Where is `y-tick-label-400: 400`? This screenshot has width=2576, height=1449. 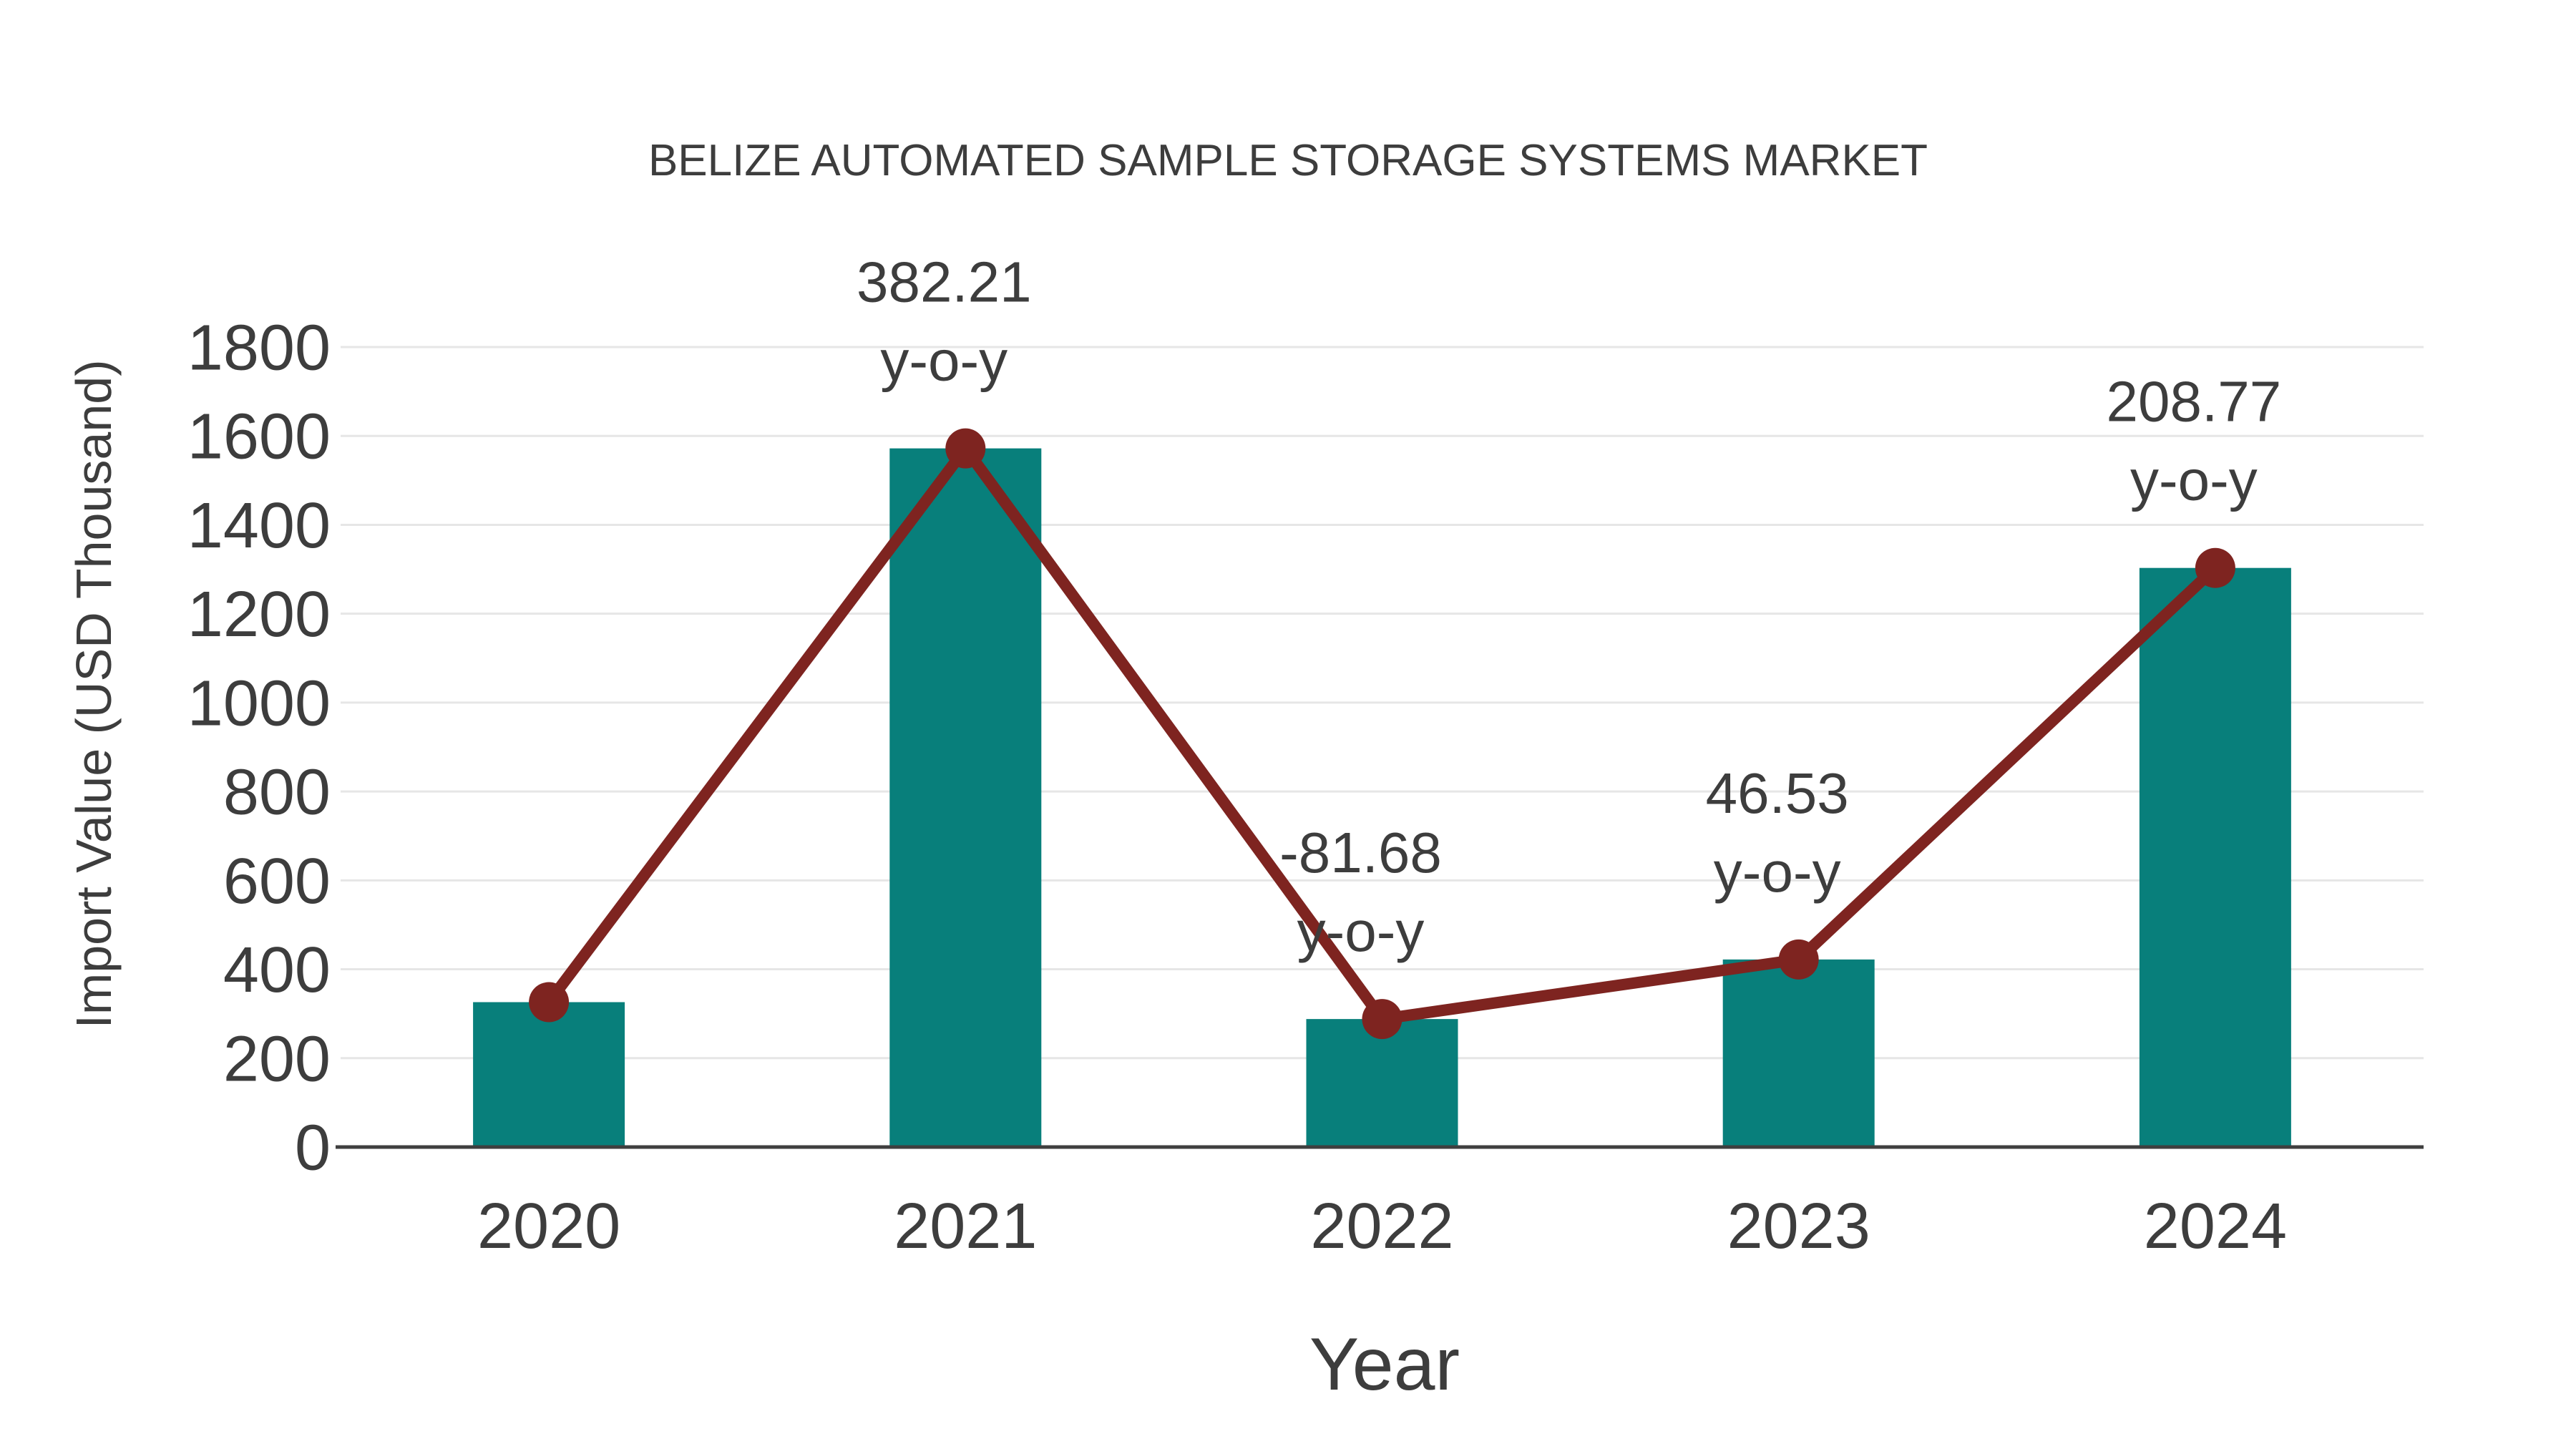 y-tick-label-400: 400 is located at coordinates (277, 970).